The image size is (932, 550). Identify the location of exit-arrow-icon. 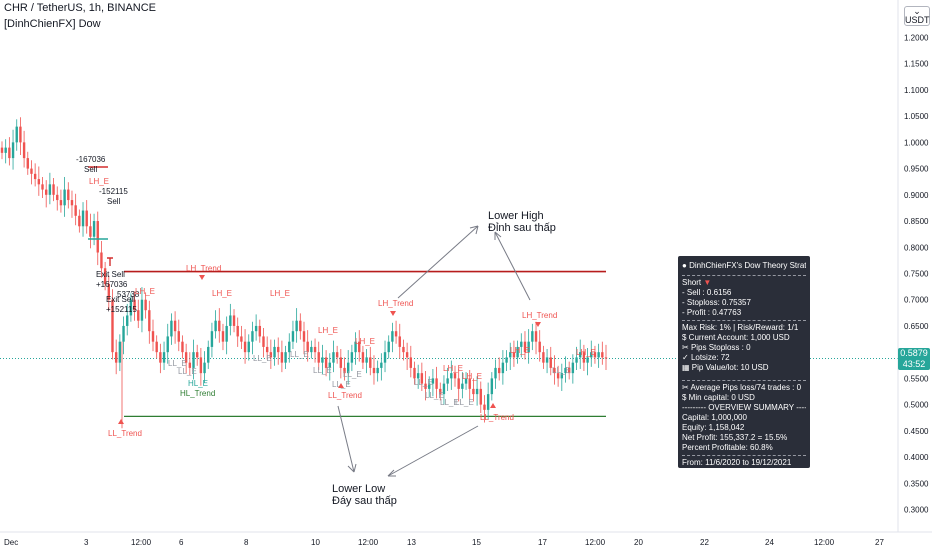
(110, 261).